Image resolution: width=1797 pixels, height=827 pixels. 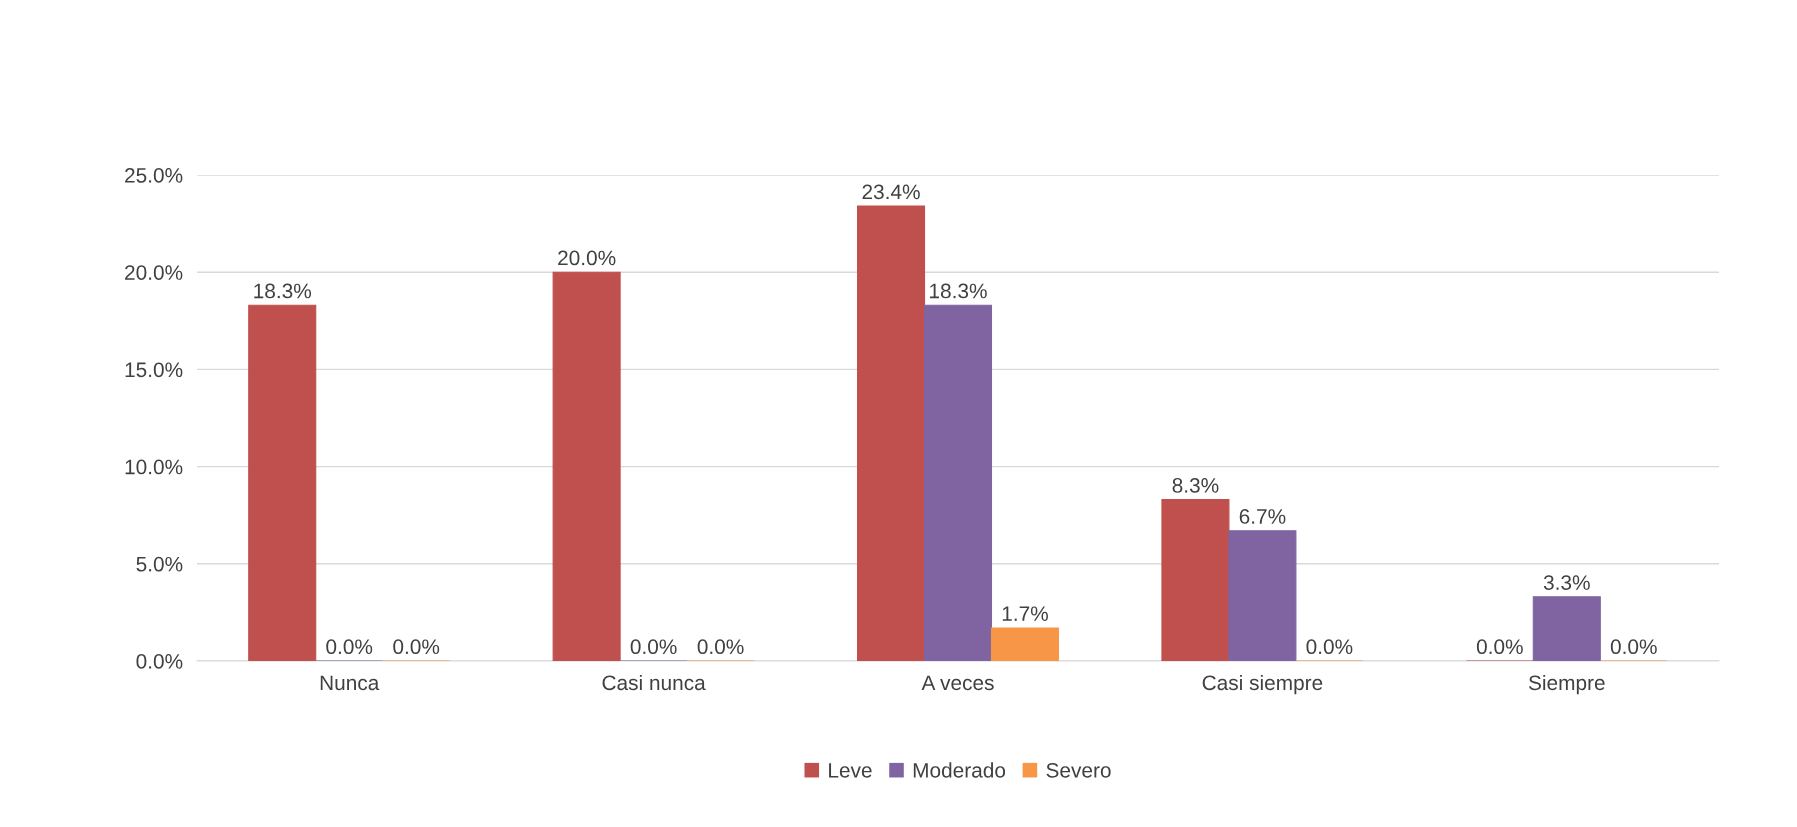 I want to click on x-tick-label: Casi siempre, so click(x=1262, y=684).